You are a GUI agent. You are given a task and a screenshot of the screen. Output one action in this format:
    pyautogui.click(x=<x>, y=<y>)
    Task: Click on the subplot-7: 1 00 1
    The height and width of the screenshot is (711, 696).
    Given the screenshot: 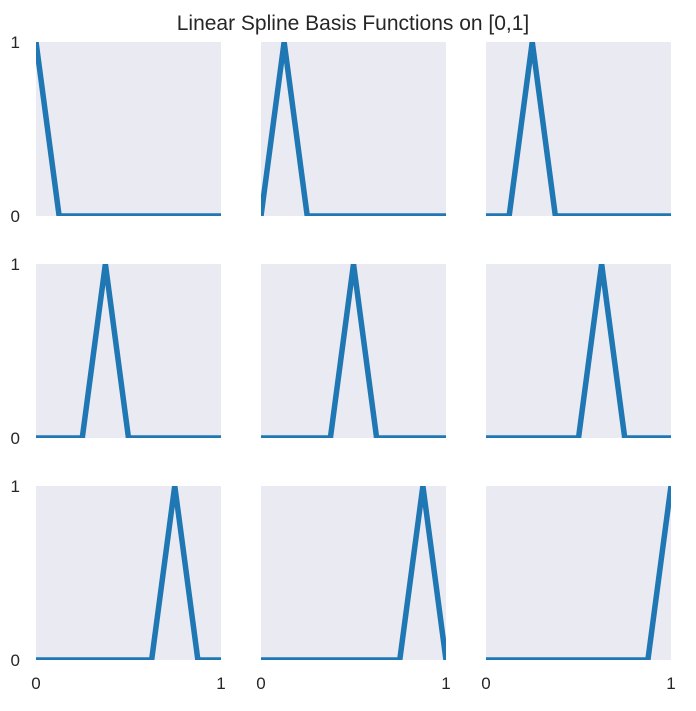 What is the action you would take?
    pyautogui.click(x=118, y=585)
    